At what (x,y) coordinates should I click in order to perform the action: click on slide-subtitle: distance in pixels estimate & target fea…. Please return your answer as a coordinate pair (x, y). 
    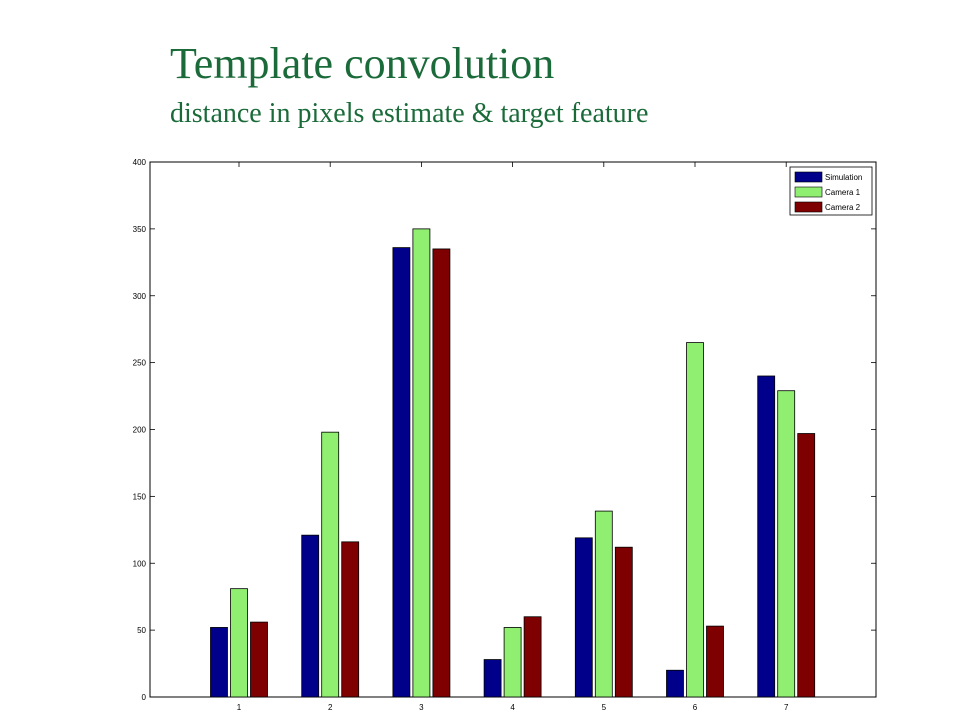
    Looking at the image, I should click on (409, 113).